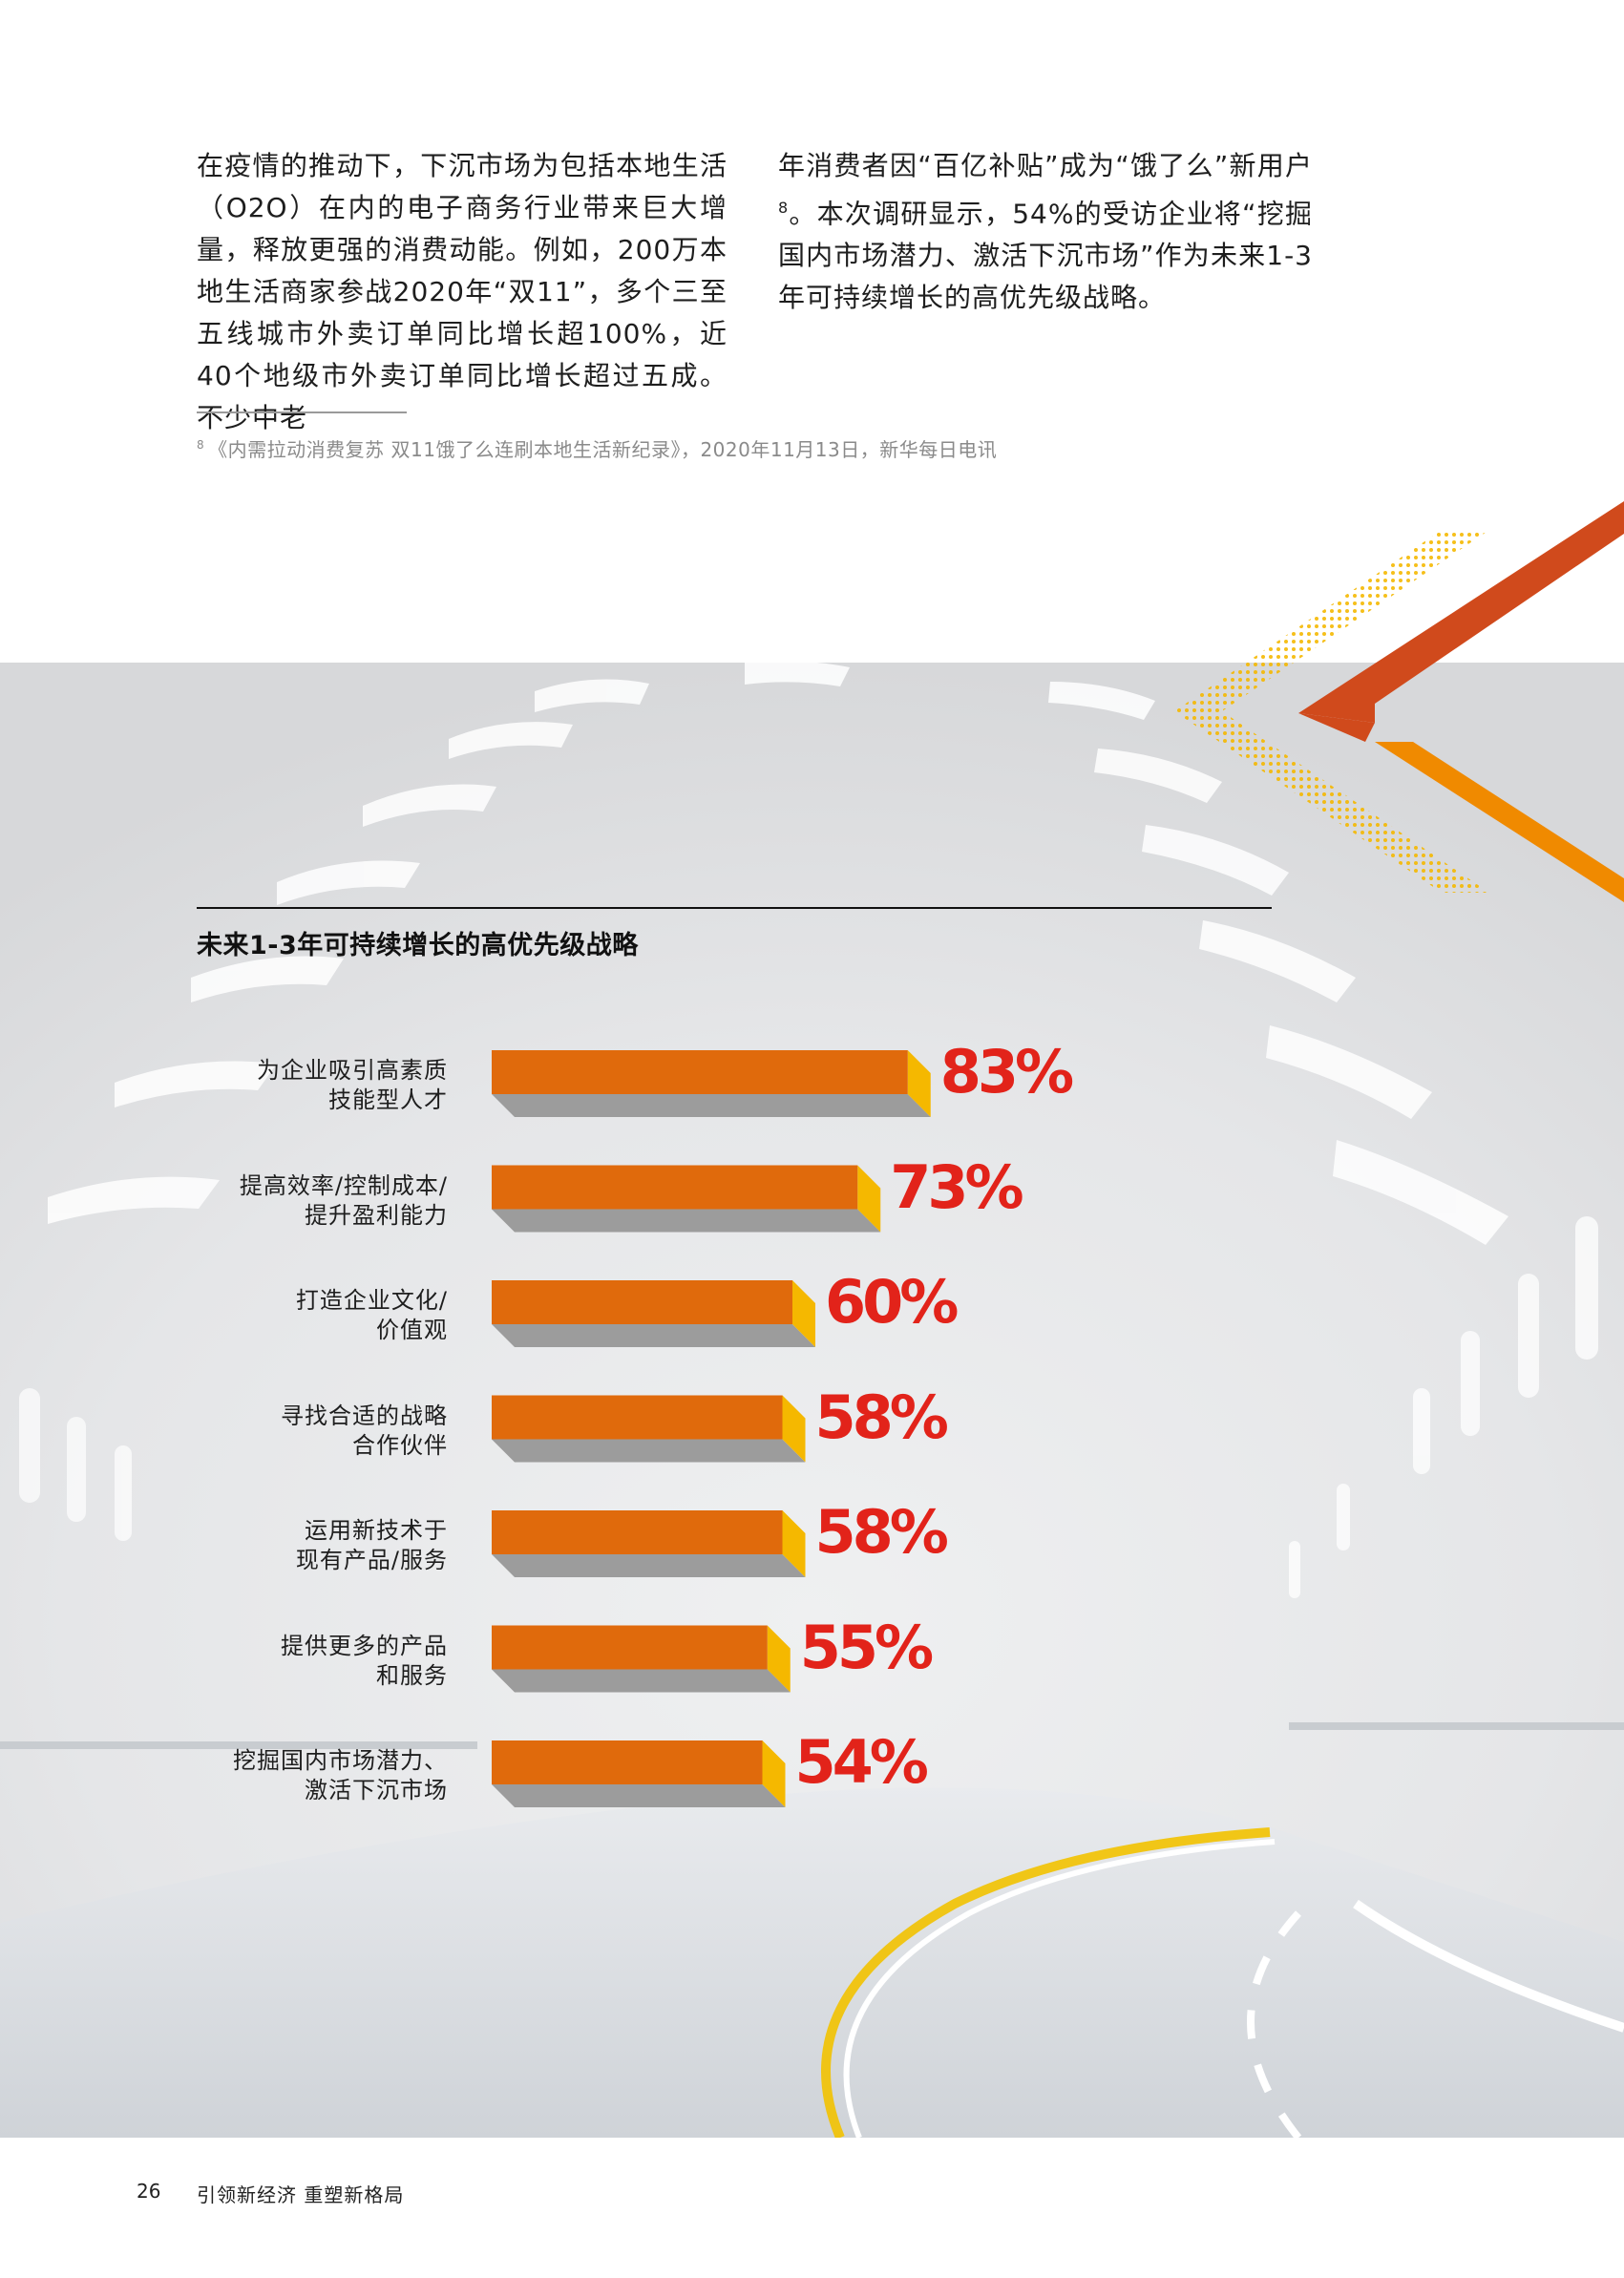 The height and width of the screenshot is (2278, 1624). I want to click on category-label-line: 合作伙伴, so click(400, 1445).